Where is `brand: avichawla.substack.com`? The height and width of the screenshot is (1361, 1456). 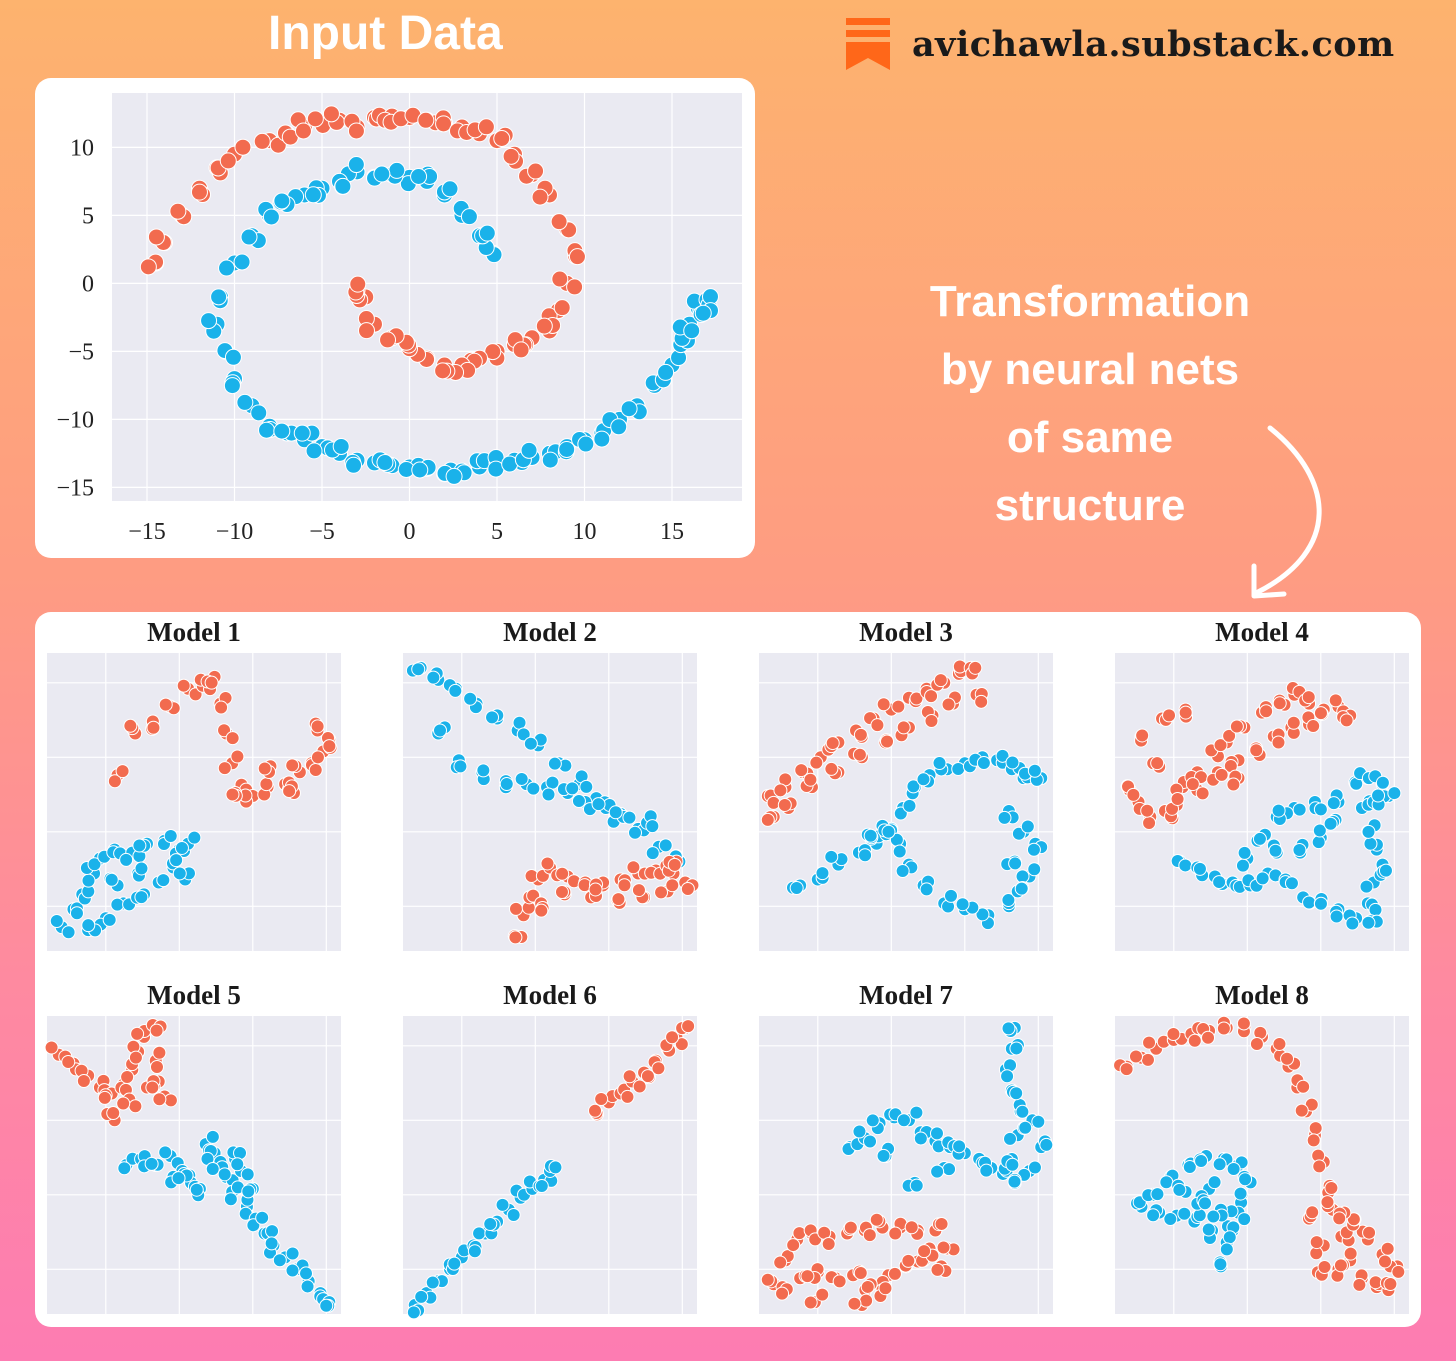 brand: avichawla.substack.com is located at coordinates (1120, 44).